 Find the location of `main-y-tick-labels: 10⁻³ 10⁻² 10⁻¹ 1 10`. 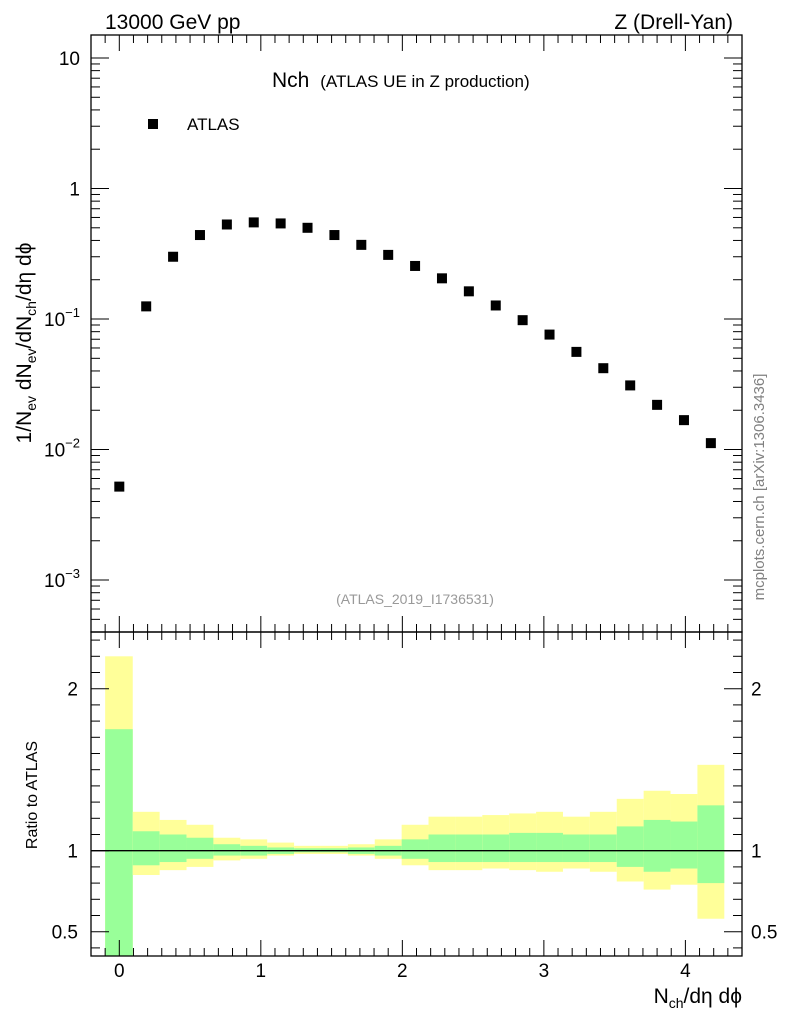

main-y-tick-labels: 10⁻³ 10⁻² 10⁻¹ 1 10 is located at coordinates (62, 320).